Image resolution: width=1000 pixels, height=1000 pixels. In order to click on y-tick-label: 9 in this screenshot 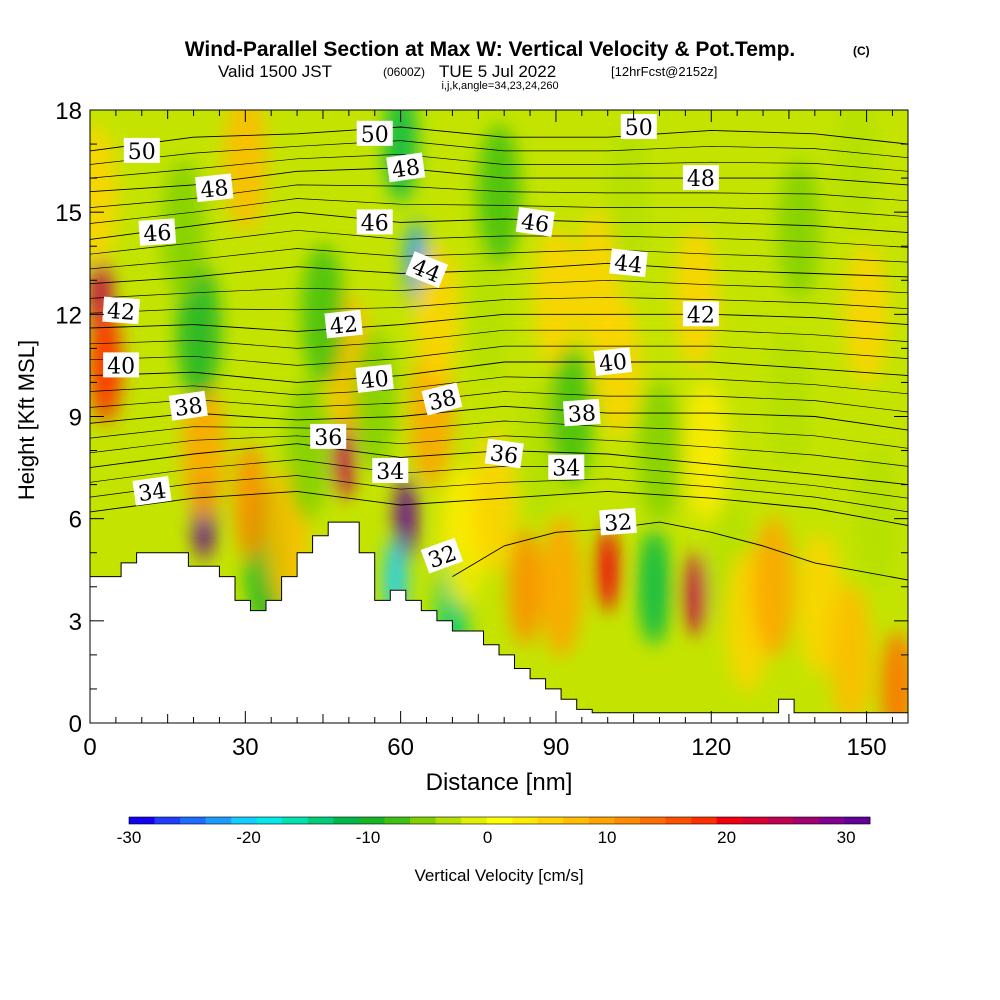, I will do `click(75, 418)`.